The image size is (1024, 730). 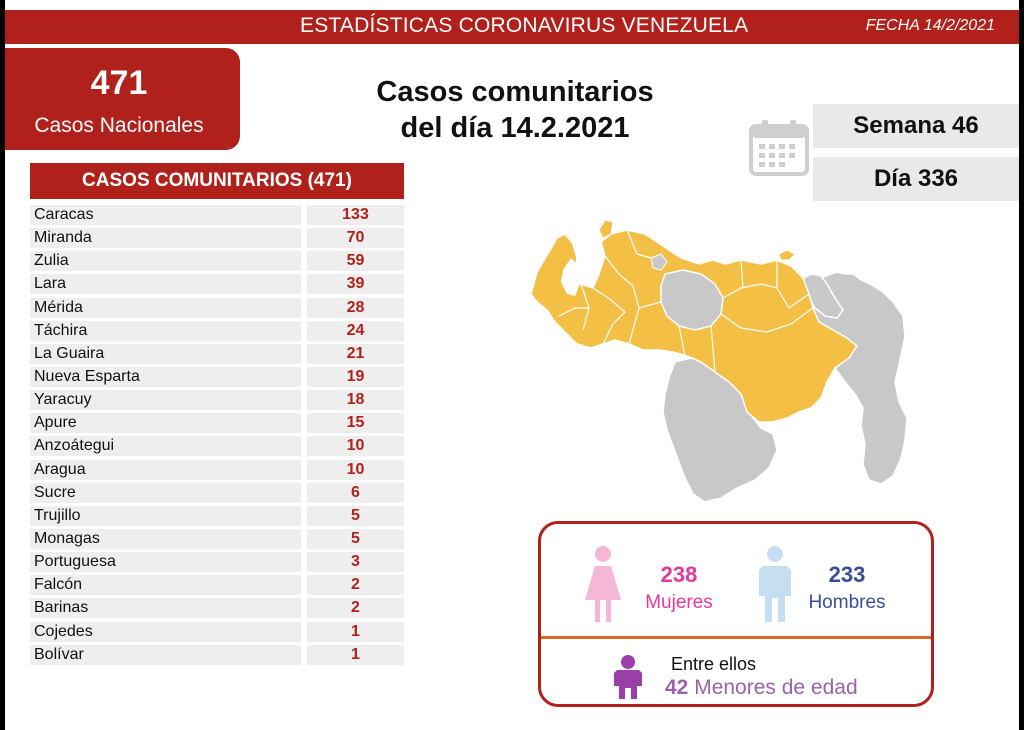 I want to click on minors-count: 42, so click(x=677, y=687).